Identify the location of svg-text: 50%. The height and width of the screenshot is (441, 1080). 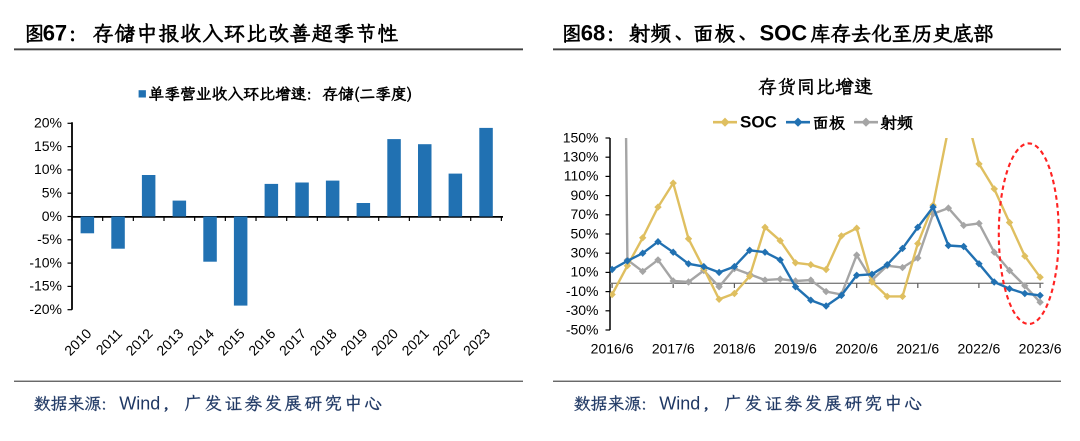
(584, 233).